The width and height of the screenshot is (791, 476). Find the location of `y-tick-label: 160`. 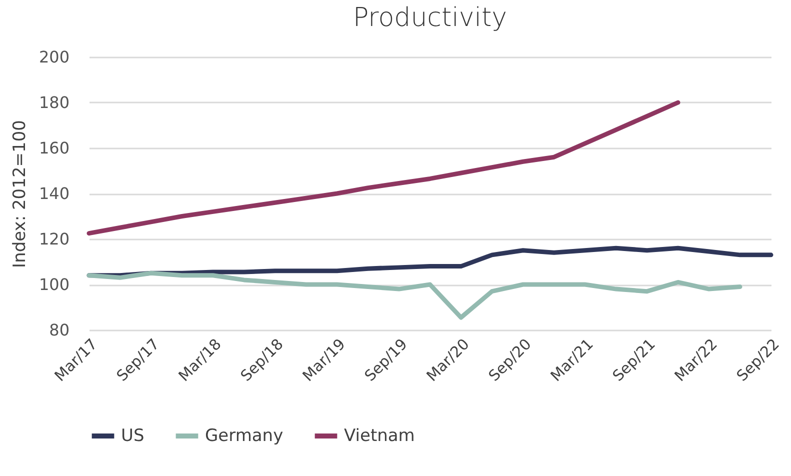

y-tick-label: 160 is located at coordinates (54, 148).